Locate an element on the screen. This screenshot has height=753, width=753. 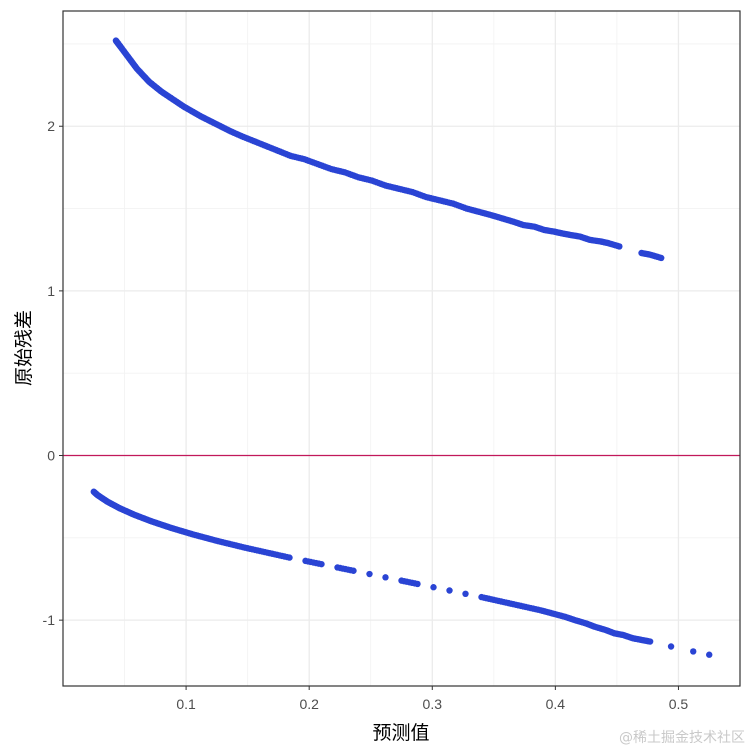
x-tick-label: 0.1 is located at coordinates (186, 704).